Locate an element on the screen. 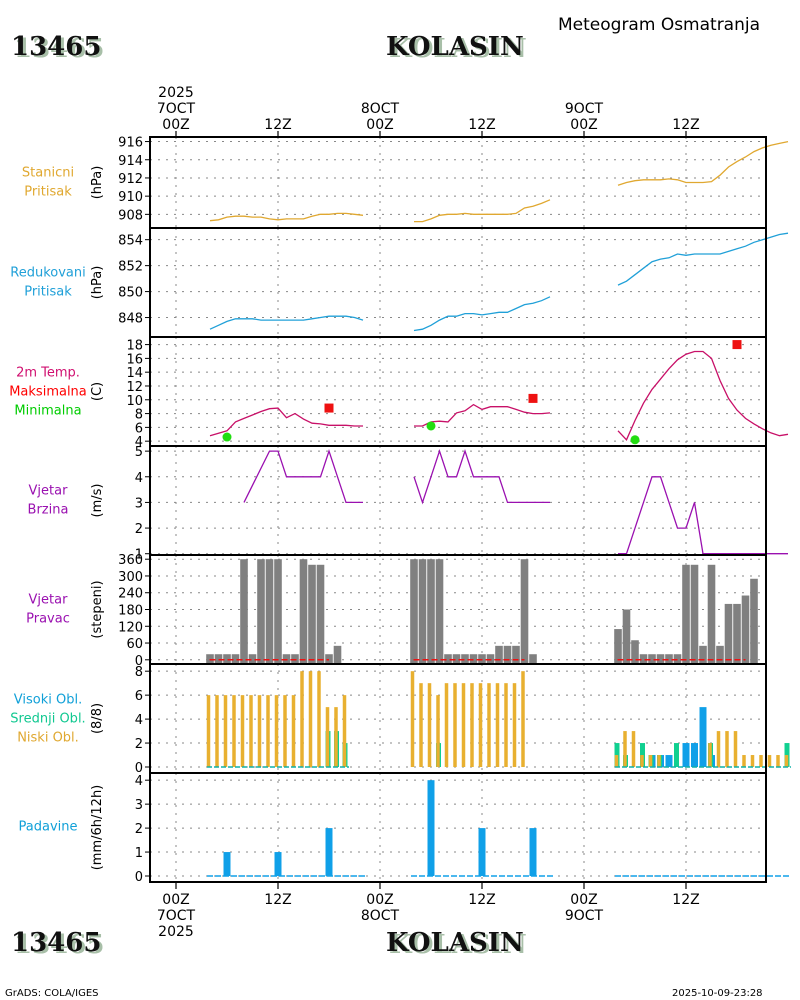  y-tick-label: 916 is located at coordinates (130, 143).